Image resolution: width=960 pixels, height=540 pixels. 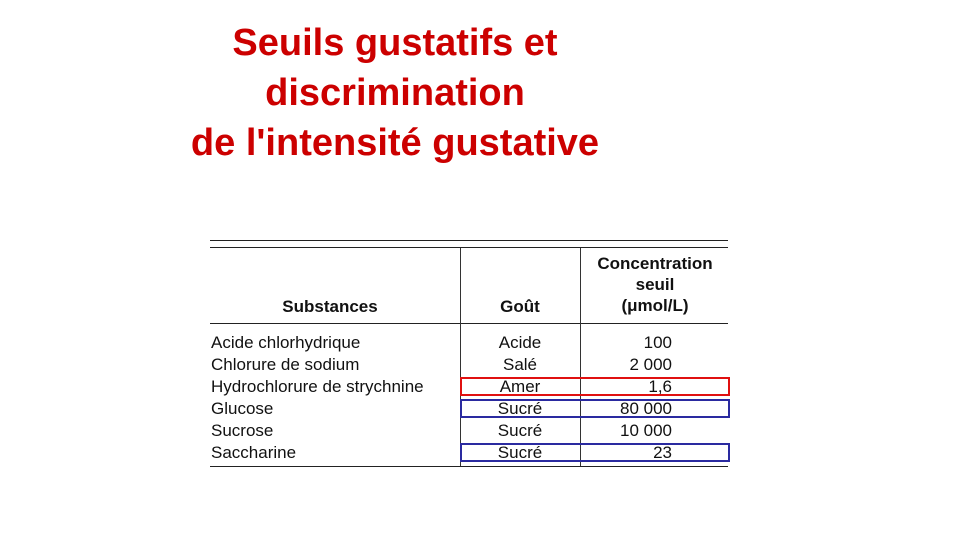 What do you see at coordinates (655, 263) in the screenshot?
I see `header-concentration-line-1: Concentration` at bounding box center [655, 263].